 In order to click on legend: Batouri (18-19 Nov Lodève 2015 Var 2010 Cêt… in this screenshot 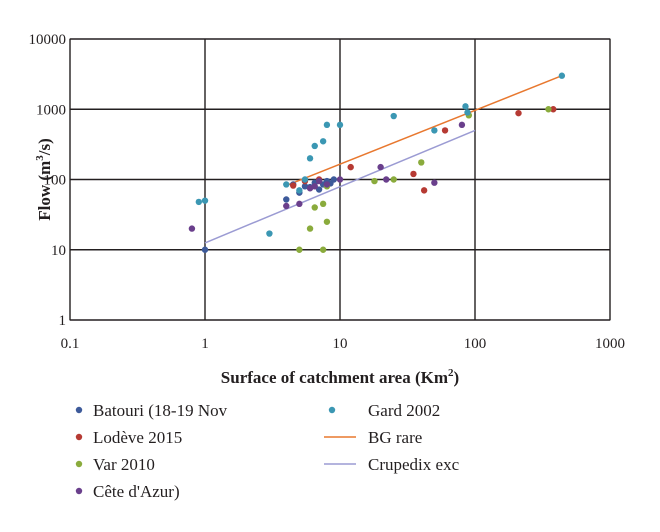, I will do `click(267, 451)`.